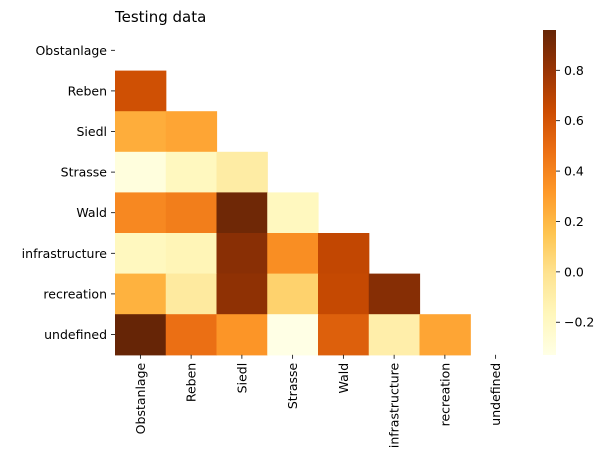 The image size is (613, 475). What do you see at coordinates (141, 132) in the screenshot?
I see `heatmap-cell-Siedl-Obstanlage` at bounding box center [141, 132].